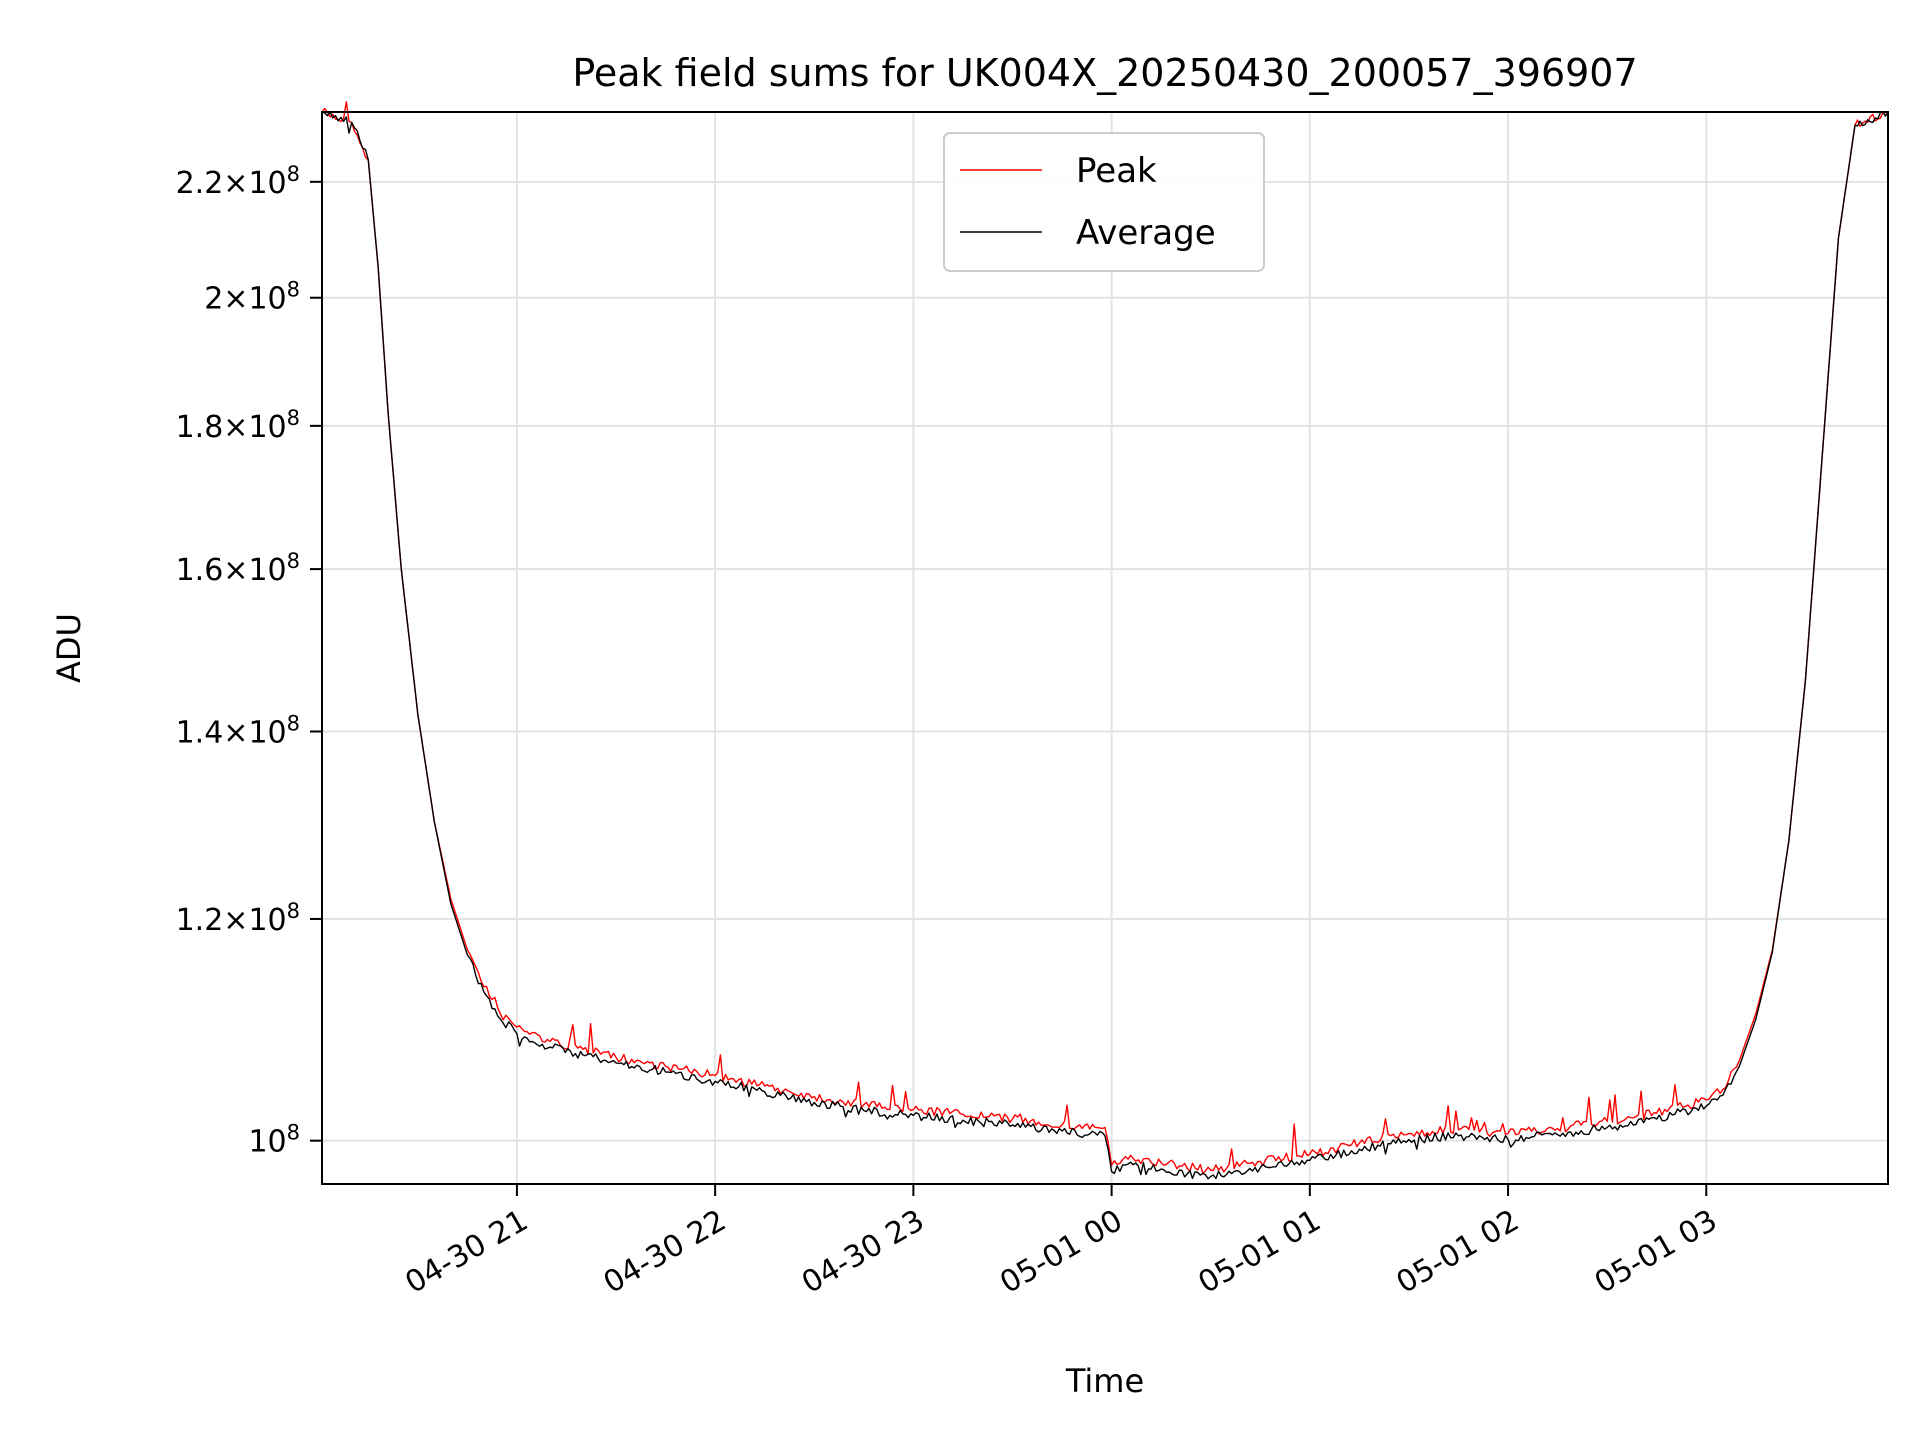 The height and width of the screenshot is (1440, 1920). I want to click on y-tick-label: 2×108, so click(252, 297).